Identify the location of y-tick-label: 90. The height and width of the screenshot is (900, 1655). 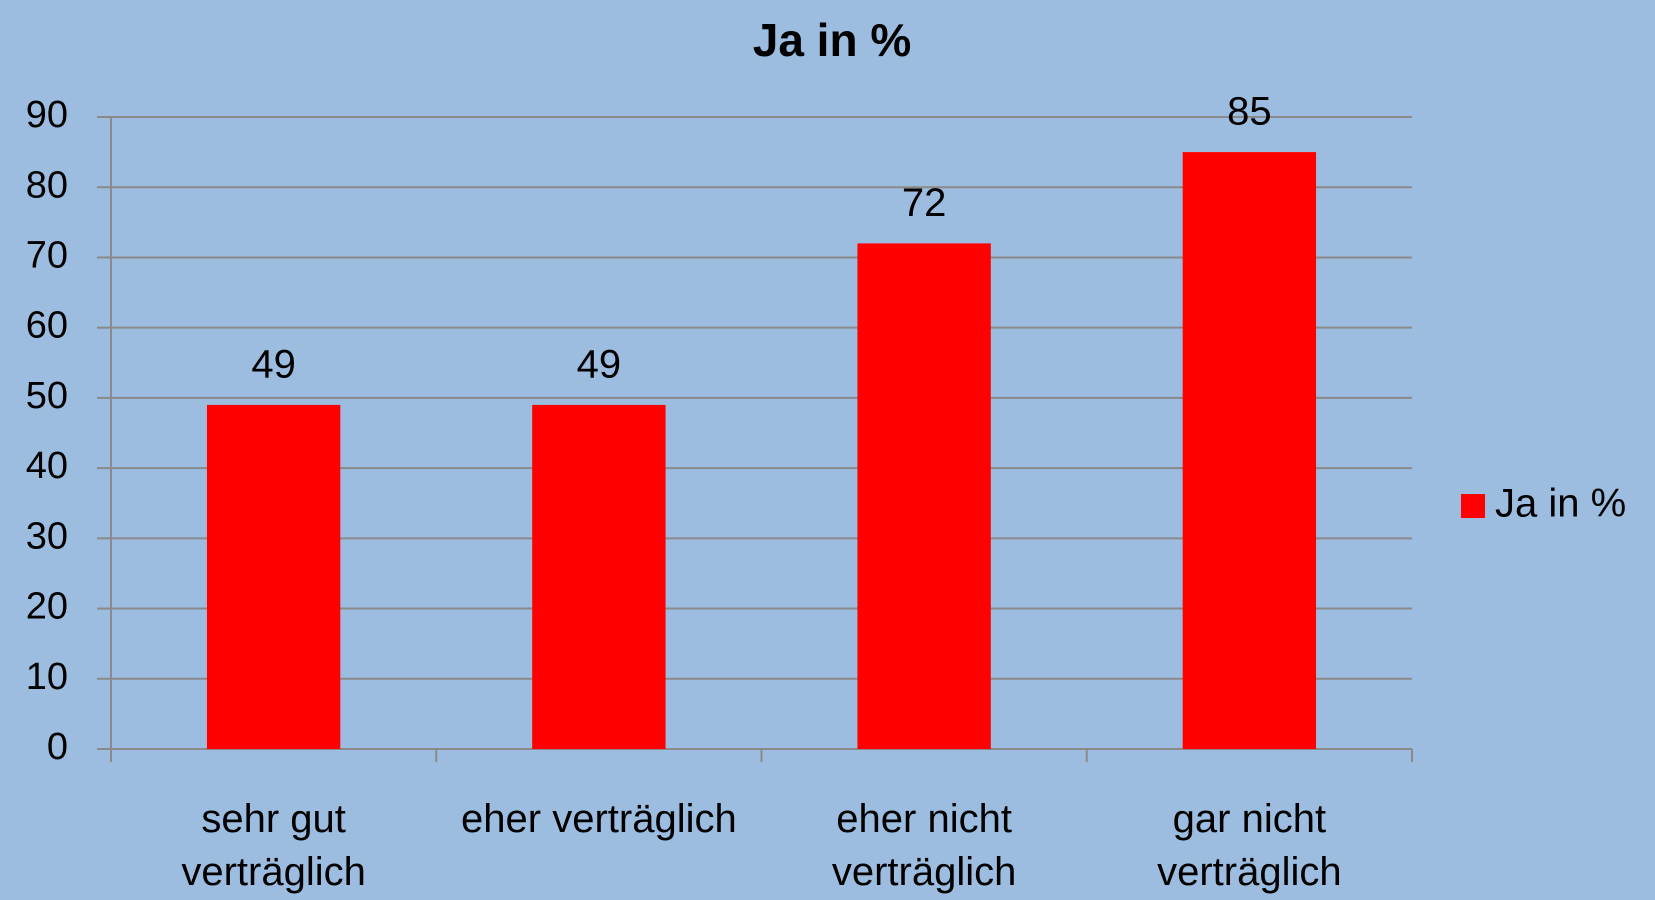
(47, 115).